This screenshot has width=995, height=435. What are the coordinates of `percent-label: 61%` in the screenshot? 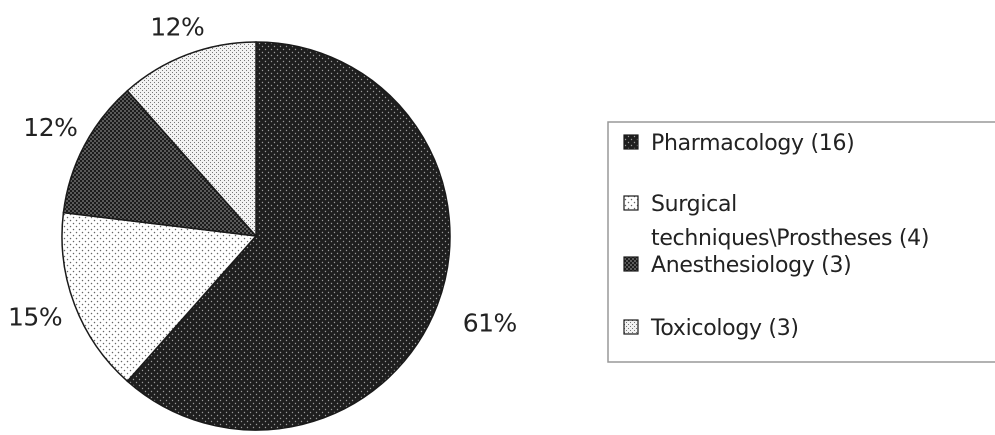 It's located at (490, 323).